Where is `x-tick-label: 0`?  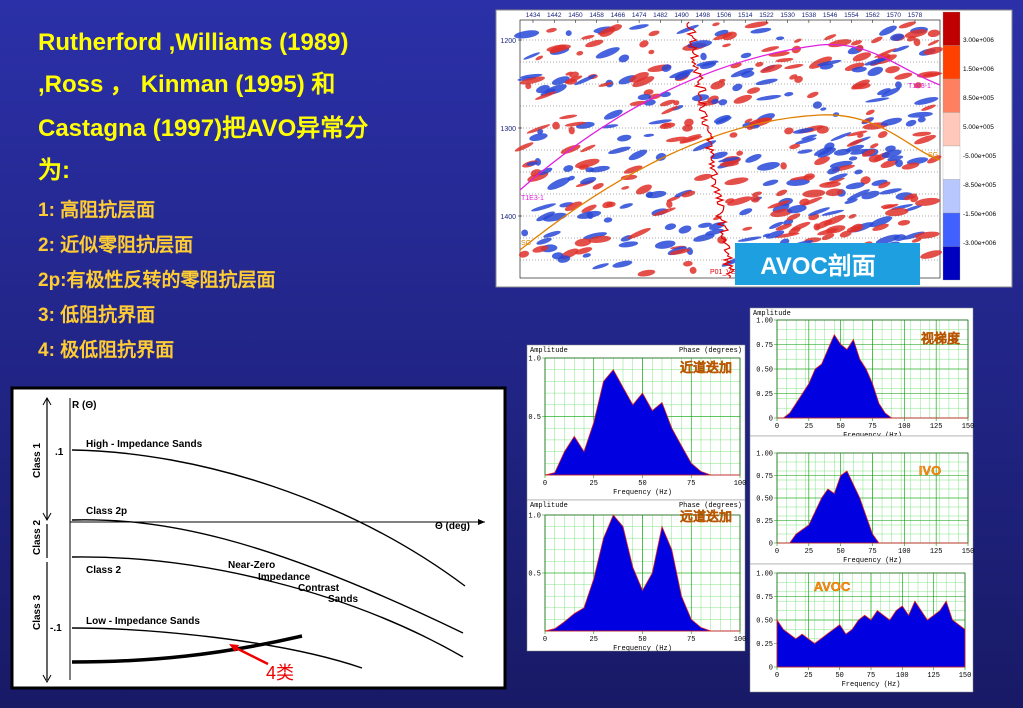 x-tick-label: 0 is located at coordinates (545, 640).